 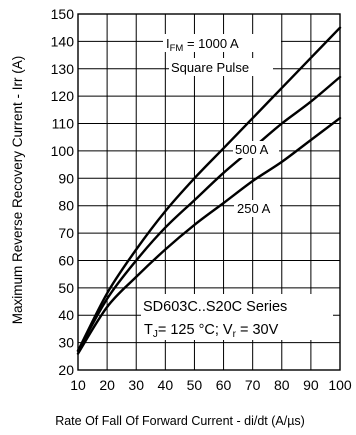 What do you see at coordinates (78, 385) in the screenshot?
I see `x-tick-label: 10` at bounding box center [78, 385].